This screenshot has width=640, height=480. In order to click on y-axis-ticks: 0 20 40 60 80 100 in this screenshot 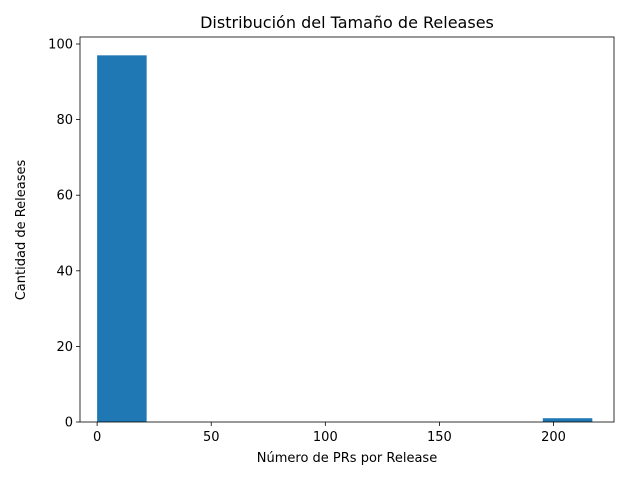, I will do `click(64, 234)`.